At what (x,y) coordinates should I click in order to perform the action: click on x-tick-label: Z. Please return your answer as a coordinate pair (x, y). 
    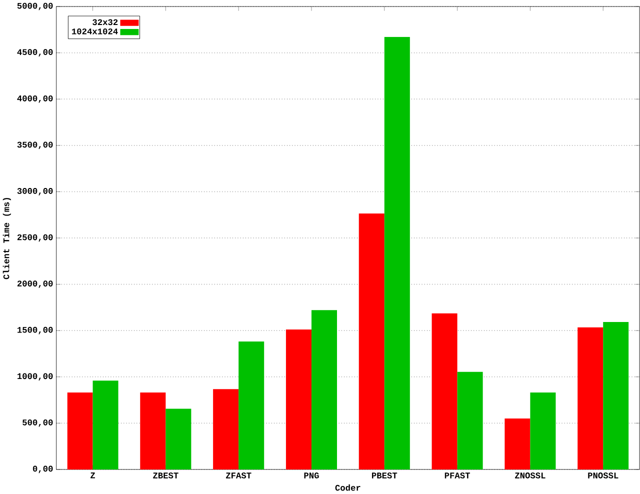
    Looking at the image, I should click on (92, 475).